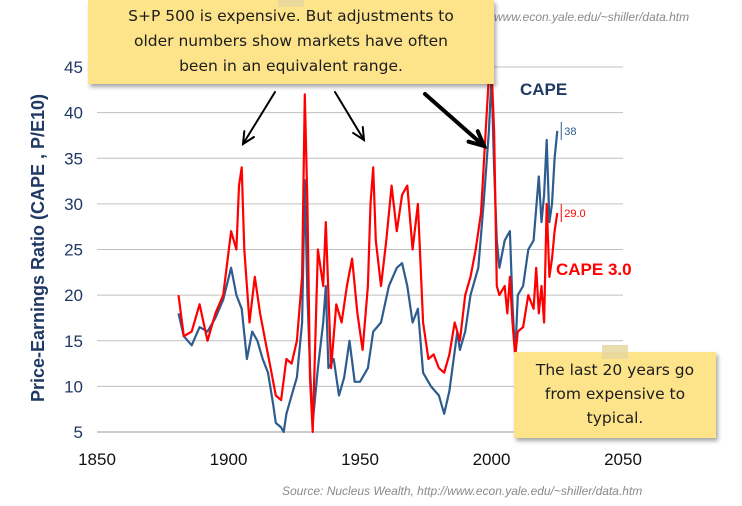 Image resolution: width=742 pixels, height=506 pixels. I want to click on note-line: from expensive to, so click(615, 394).